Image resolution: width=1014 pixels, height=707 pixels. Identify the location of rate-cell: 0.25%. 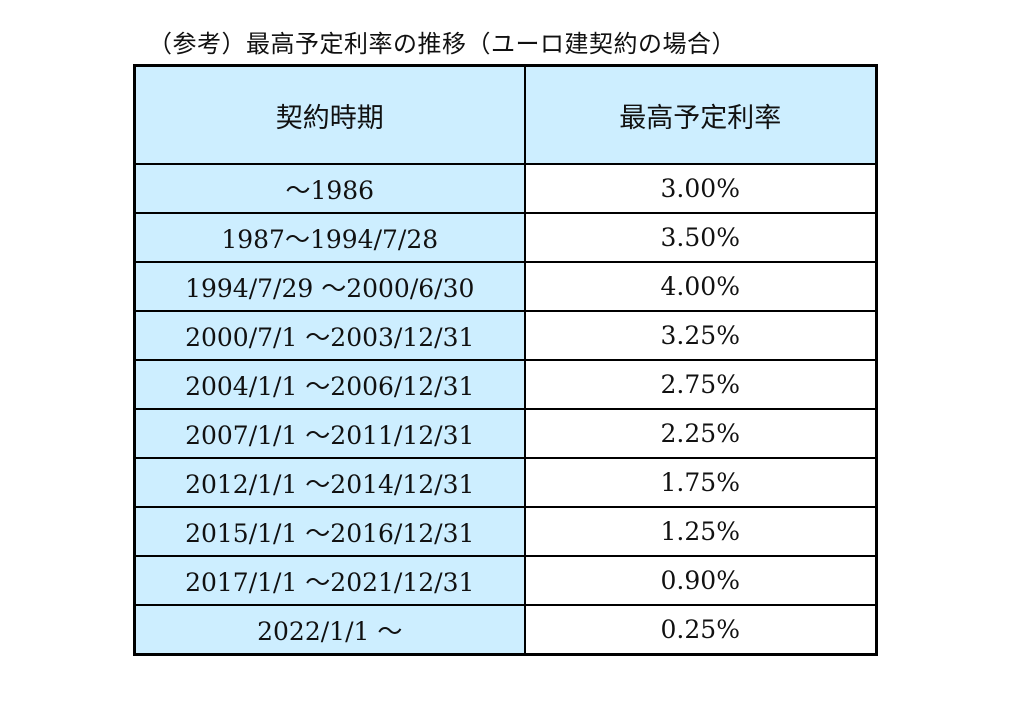
(700, 630).